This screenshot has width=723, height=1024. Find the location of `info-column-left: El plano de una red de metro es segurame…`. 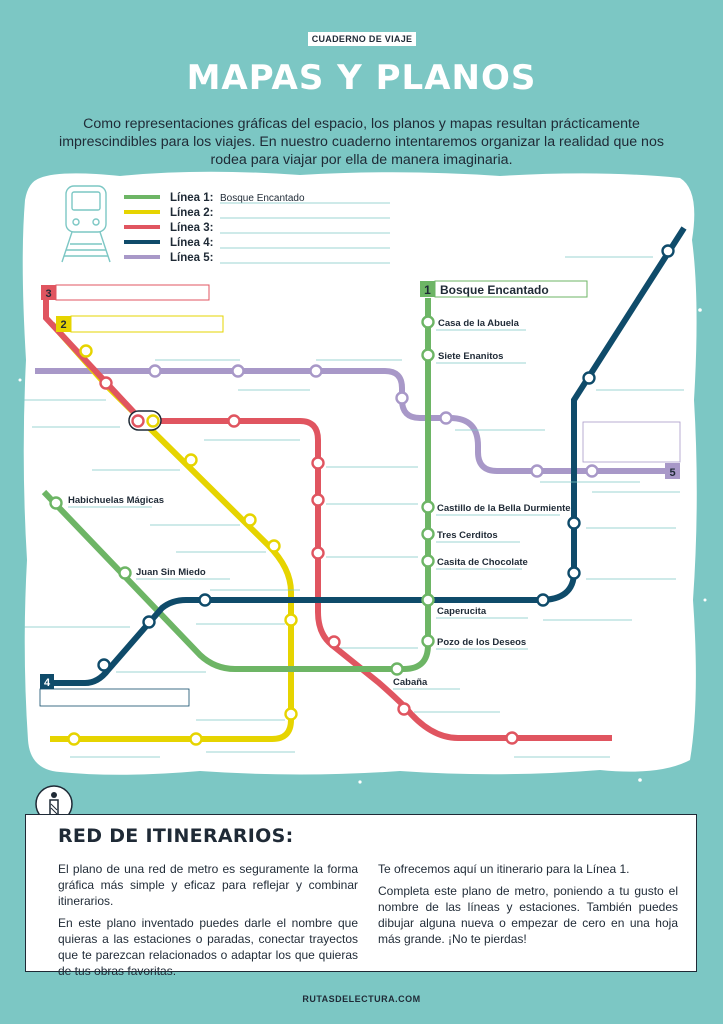

info-column-left: El plano de una red de metro es segurame… is located at coordinates (208, 923).